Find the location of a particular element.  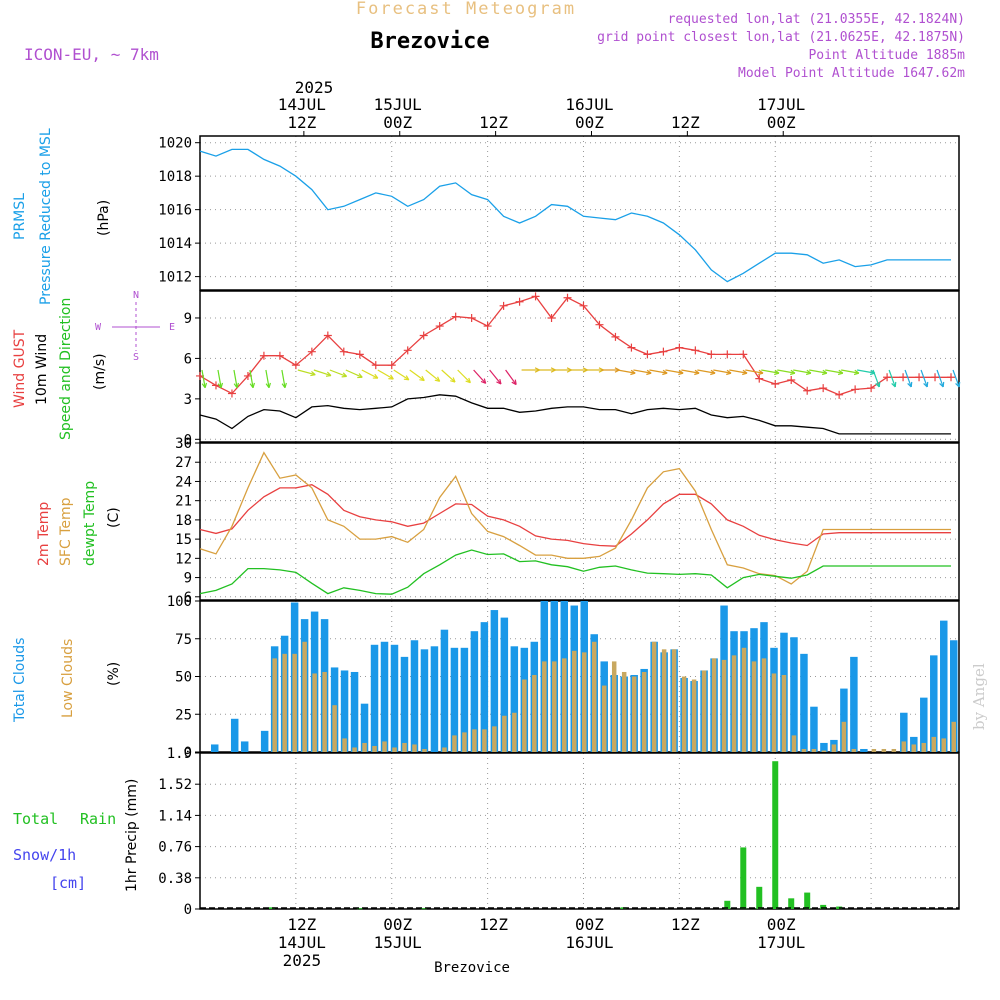

compass-w: W is located at coordinates (98, 327).